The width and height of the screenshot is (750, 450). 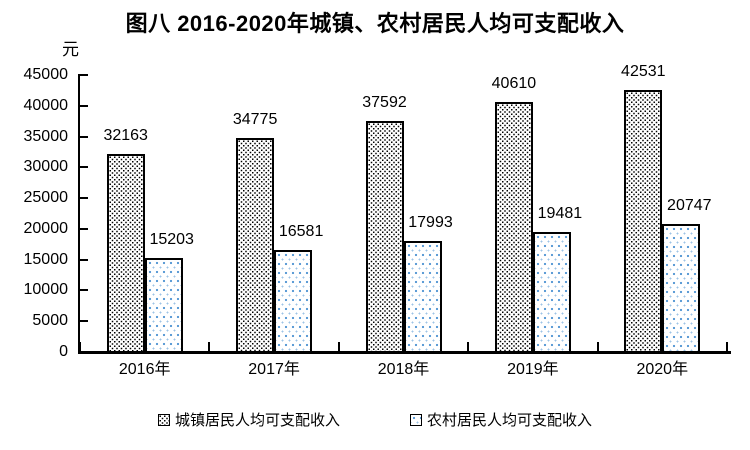 I want to click on x-category-label: 2018年, so click(x=403, y=369).